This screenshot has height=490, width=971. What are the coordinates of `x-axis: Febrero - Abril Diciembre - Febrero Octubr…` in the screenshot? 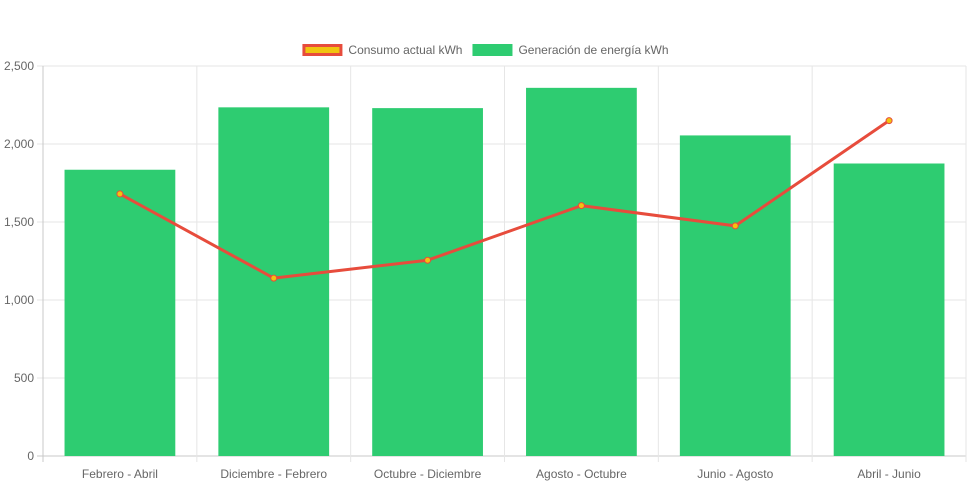 It's located at (501, 474).